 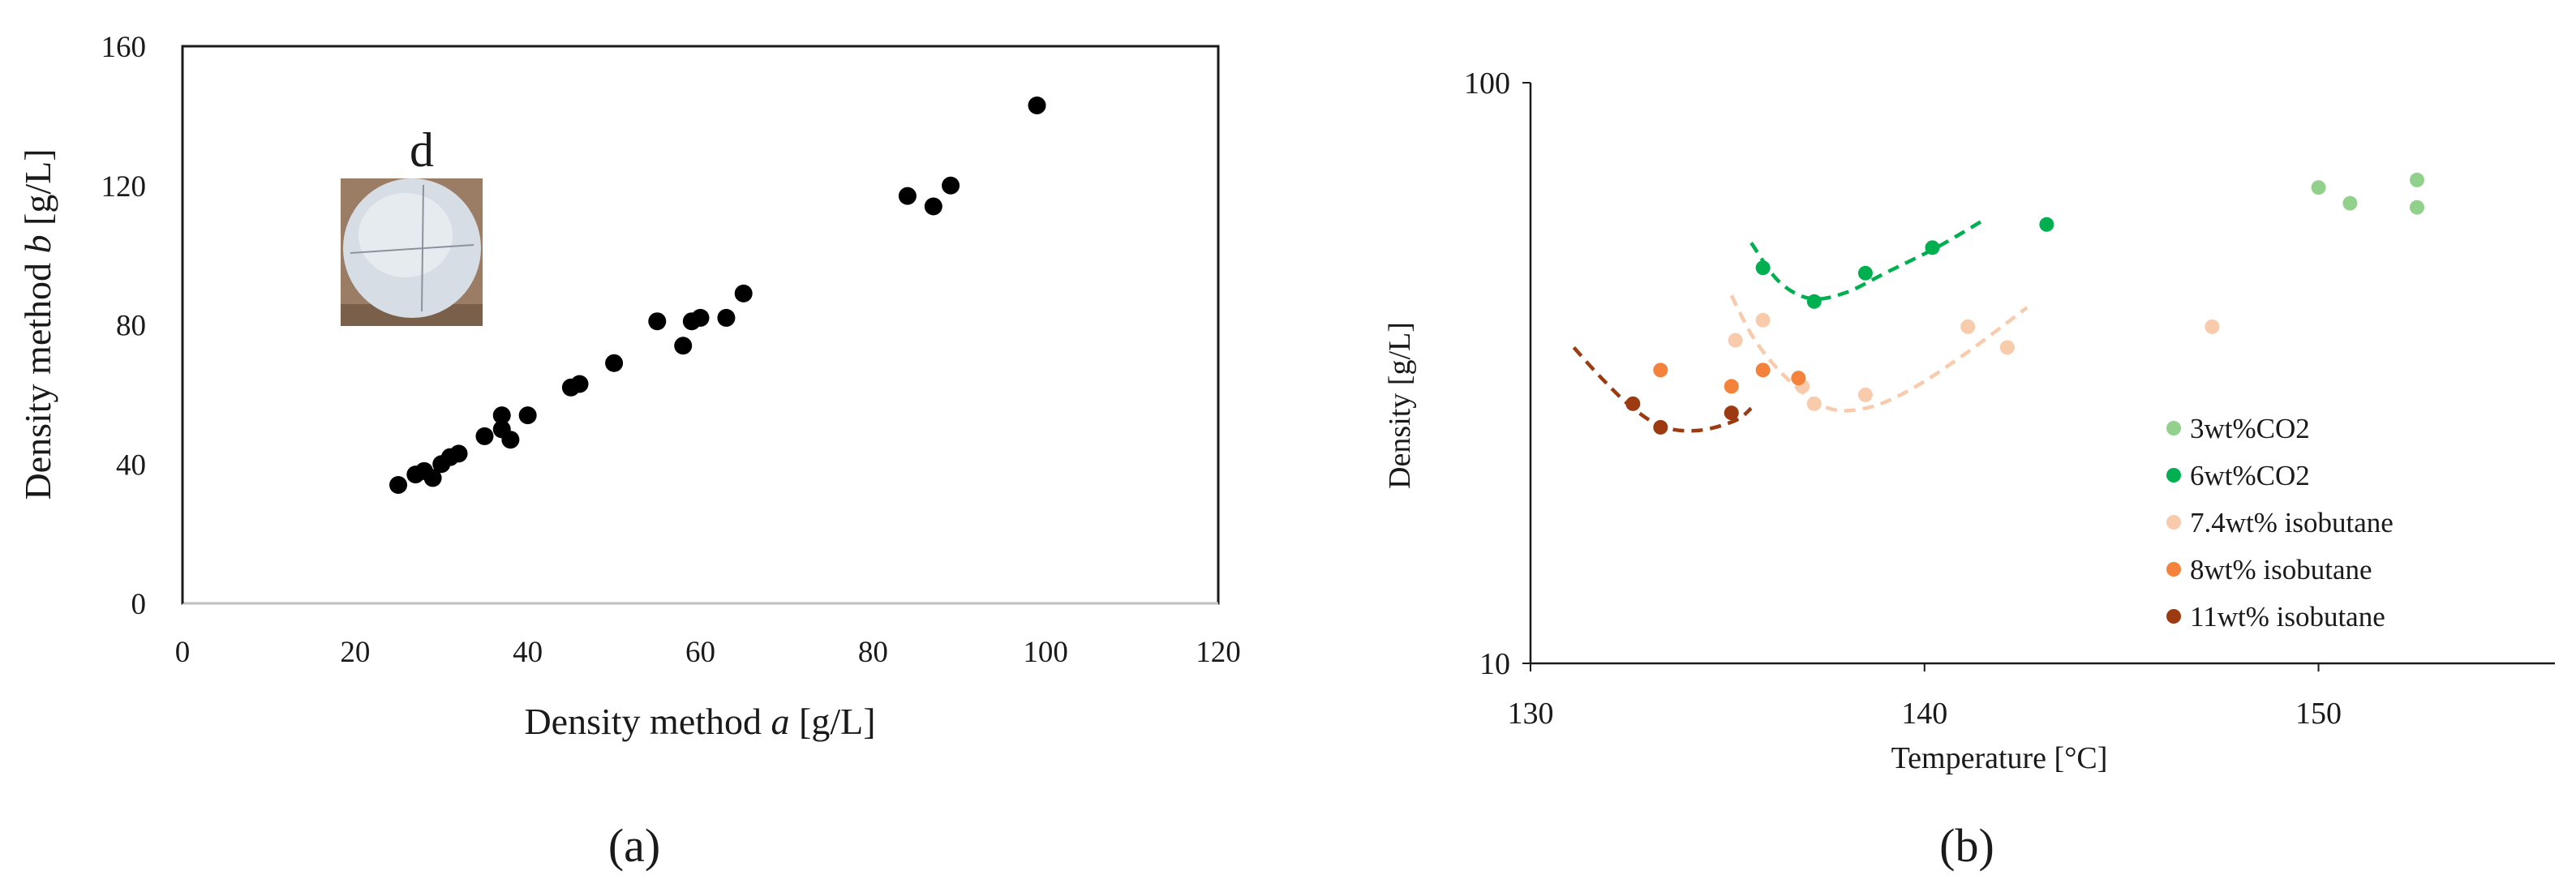 I want to click on chart-a-y-tick-labels: 0 40 80 120 160, so click(x=124, y=326).